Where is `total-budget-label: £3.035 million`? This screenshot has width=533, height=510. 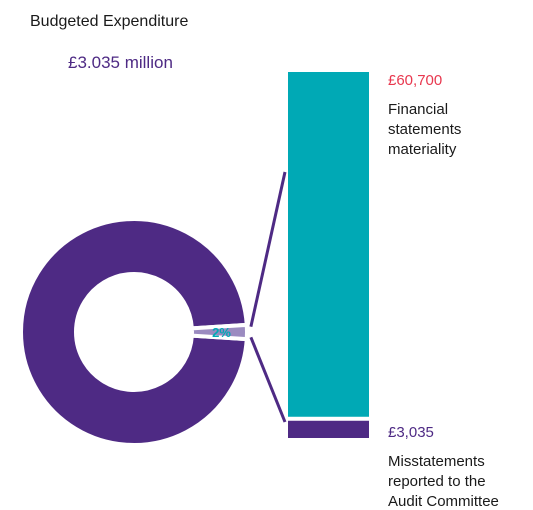 total-budget-label: £3.035 million is located at coordinates (120, 62).